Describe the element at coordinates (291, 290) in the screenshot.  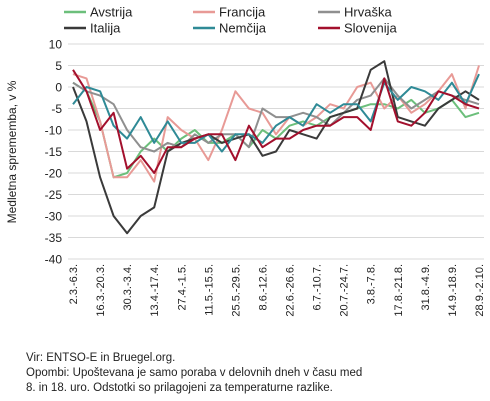
I see `x-tick-label: 22.6.-26.6.` at that location.